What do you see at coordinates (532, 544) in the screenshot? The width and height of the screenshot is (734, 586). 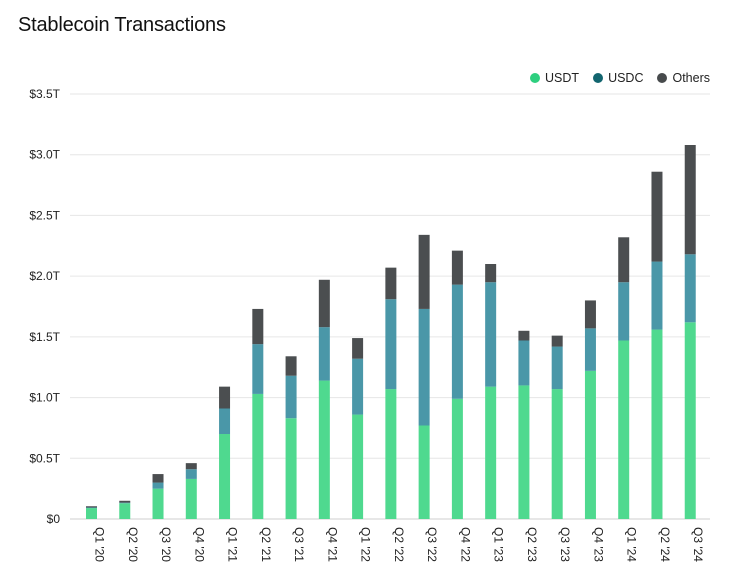 I see `x-tick-label: Q2 '23` at bounding box center [532, 544].